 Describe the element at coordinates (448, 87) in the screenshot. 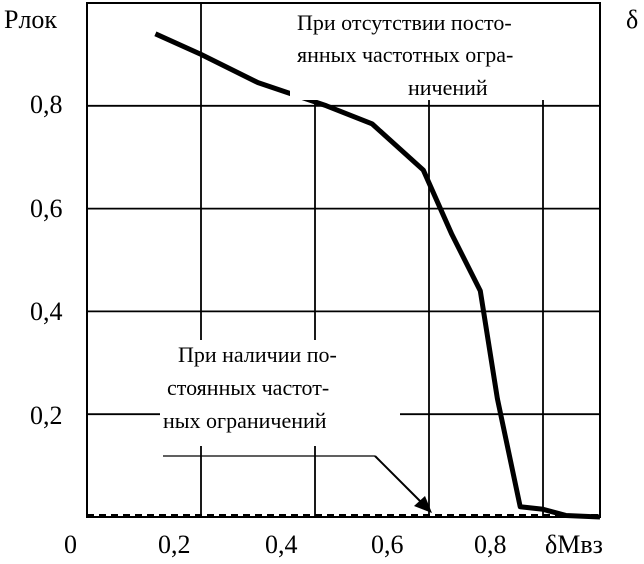

I see `annotation-top-line-3: ничений` at that location.